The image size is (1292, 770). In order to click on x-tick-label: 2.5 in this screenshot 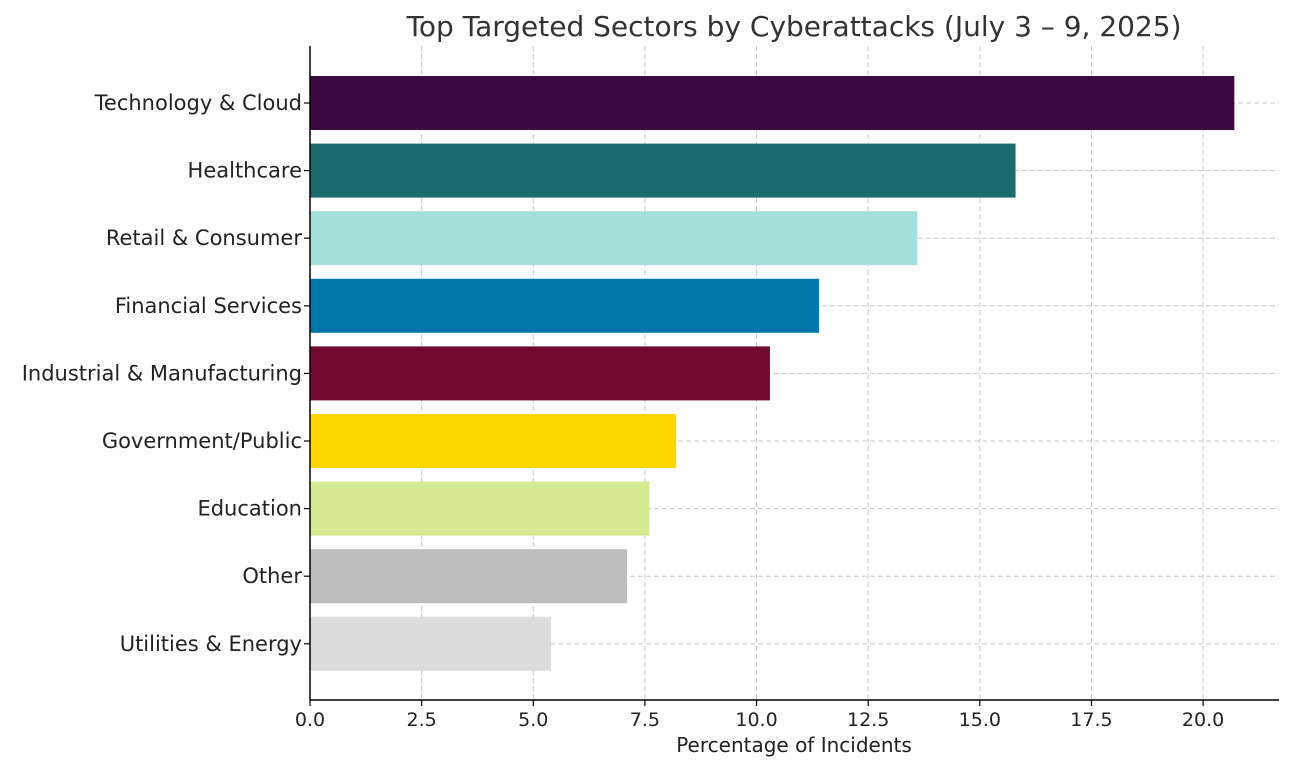, I will do `click(422, 720)`.